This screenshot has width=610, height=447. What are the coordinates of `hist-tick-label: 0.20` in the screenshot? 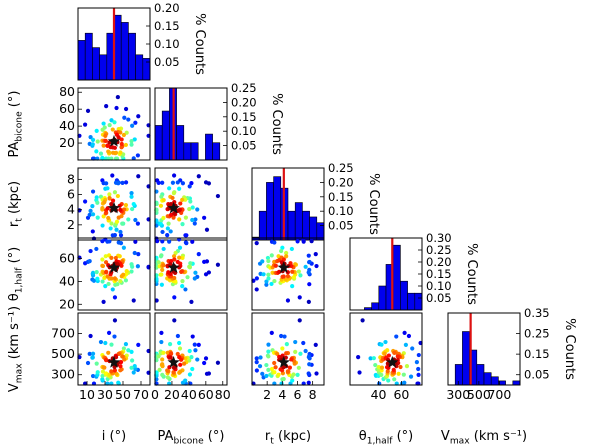 It's located at (244, 102).